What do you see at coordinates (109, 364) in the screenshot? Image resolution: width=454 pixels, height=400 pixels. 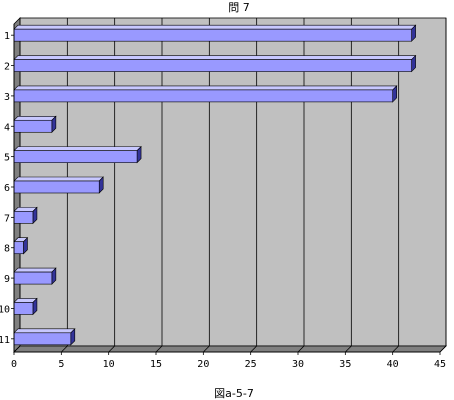 I see `x-tick-label: 10` at bounding box center [109, 364].